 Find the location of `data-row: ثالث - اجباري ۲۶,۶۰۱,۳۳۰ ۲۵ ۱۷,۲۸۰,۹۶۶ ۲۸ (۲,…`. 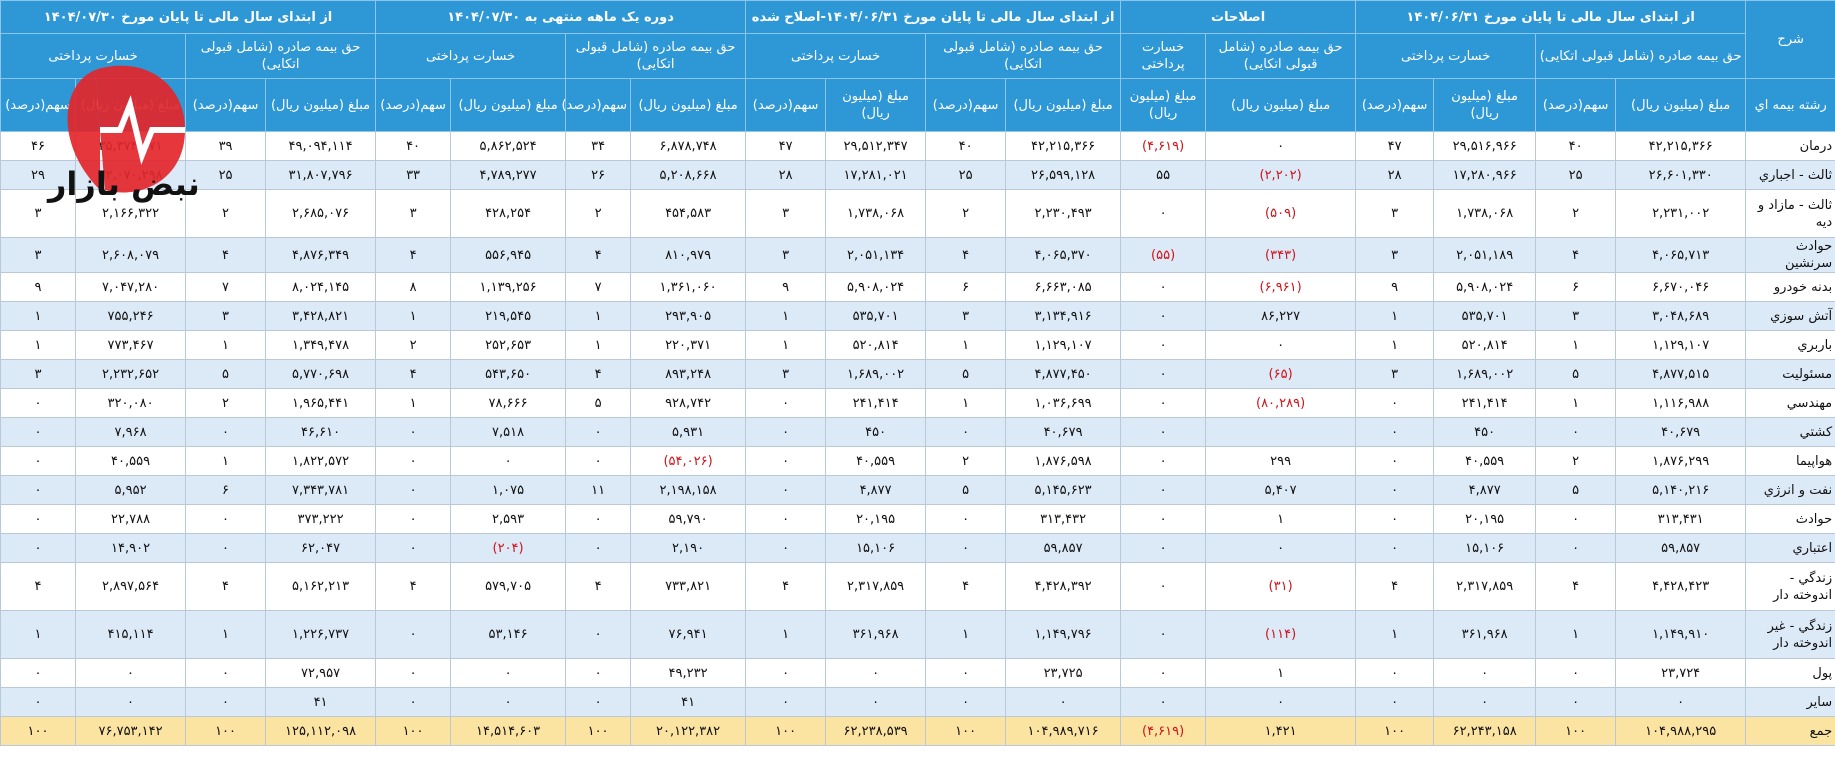

data-row: ثالث - اجباري ۲۶,۶۰۱,۳۳۰ ۲۵ ۱۷,۲۸۰,۹۶۶ ۲۸ (۲,… is located at coordinates (917, 175).